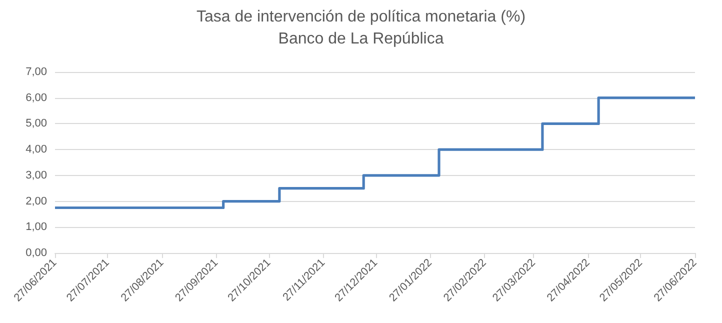 Image resolution: width=722 pixels, height=323 pixels. What do you see at coordinates (361, 39) in the screenshot?
I see `chart-subtitle: Banco de La República` at bounding box center [361, 39].